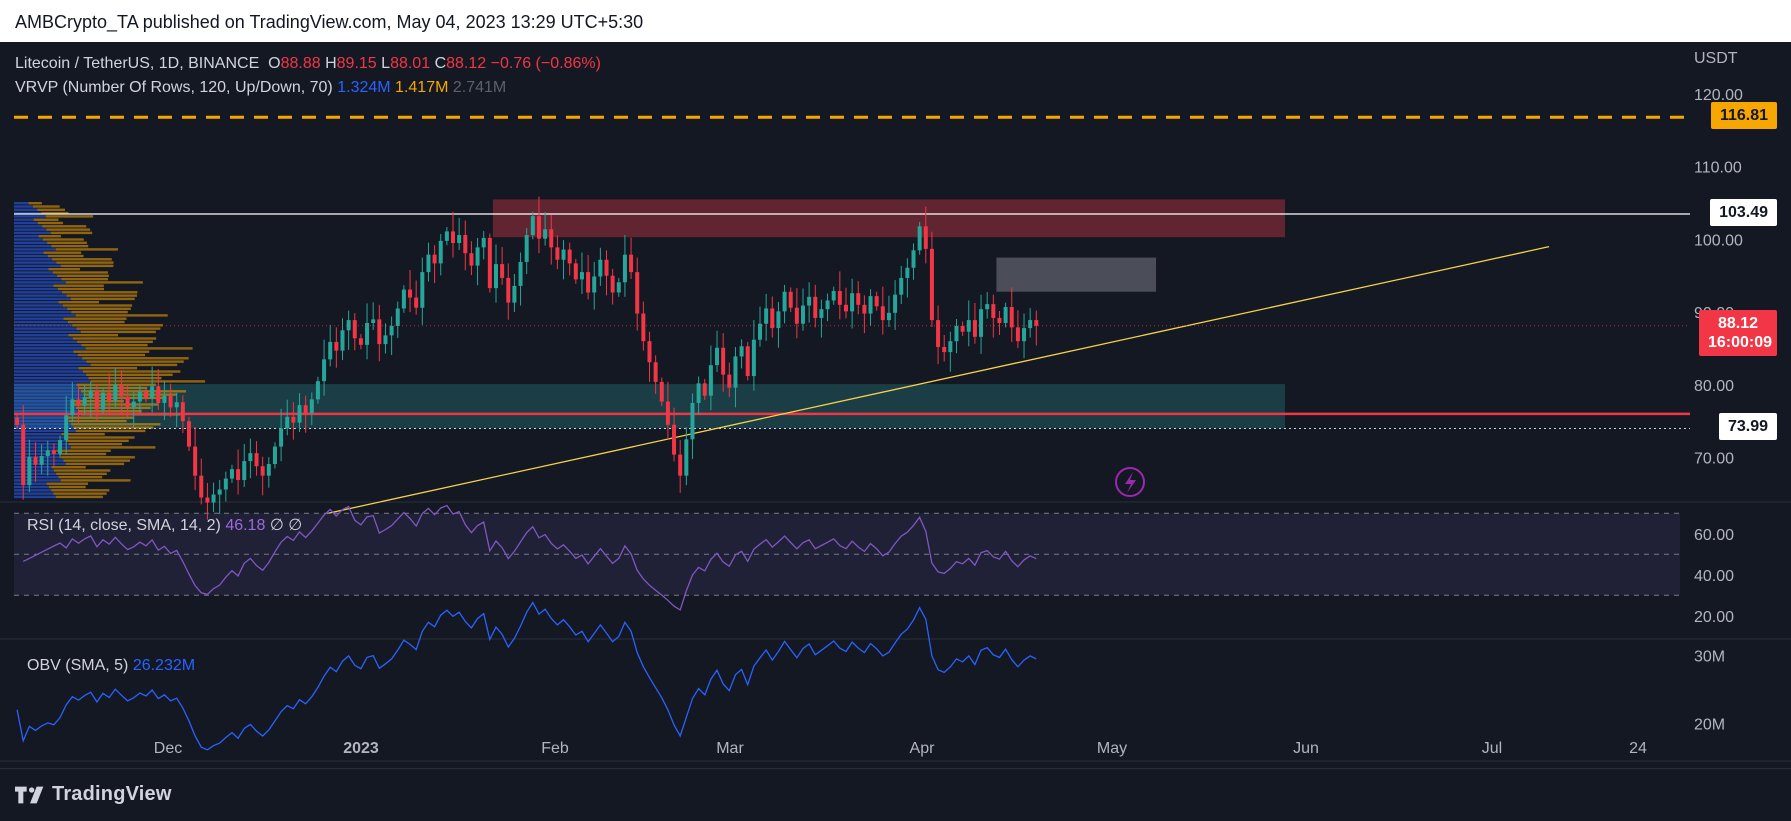  I want to click on vrvp-total-value: 2.741M, so click(479, 87).